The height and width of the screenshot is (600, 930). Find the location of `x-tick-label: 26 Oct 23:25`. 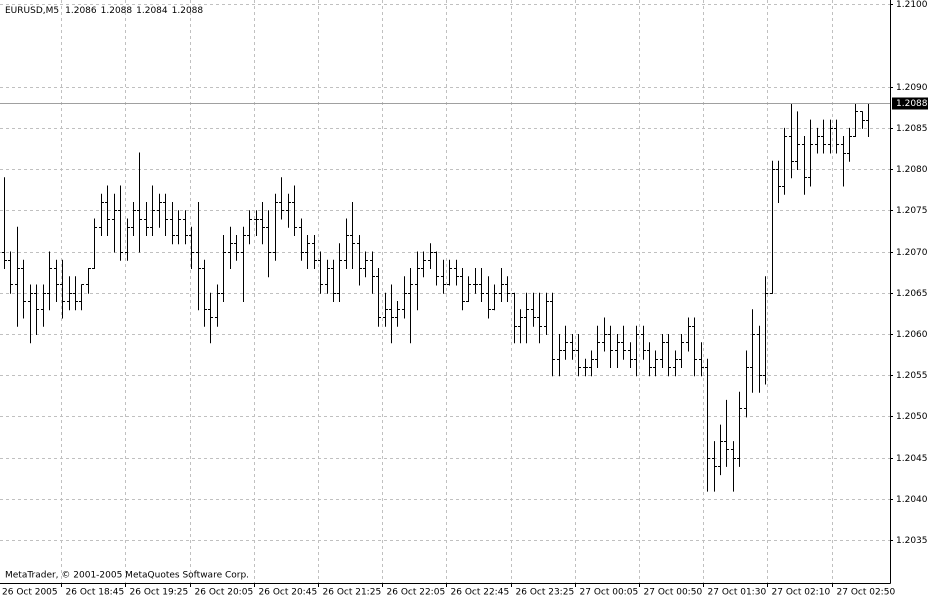

x-tick-label: 26 Oct 23:25 is located at coordinates (545, 593).